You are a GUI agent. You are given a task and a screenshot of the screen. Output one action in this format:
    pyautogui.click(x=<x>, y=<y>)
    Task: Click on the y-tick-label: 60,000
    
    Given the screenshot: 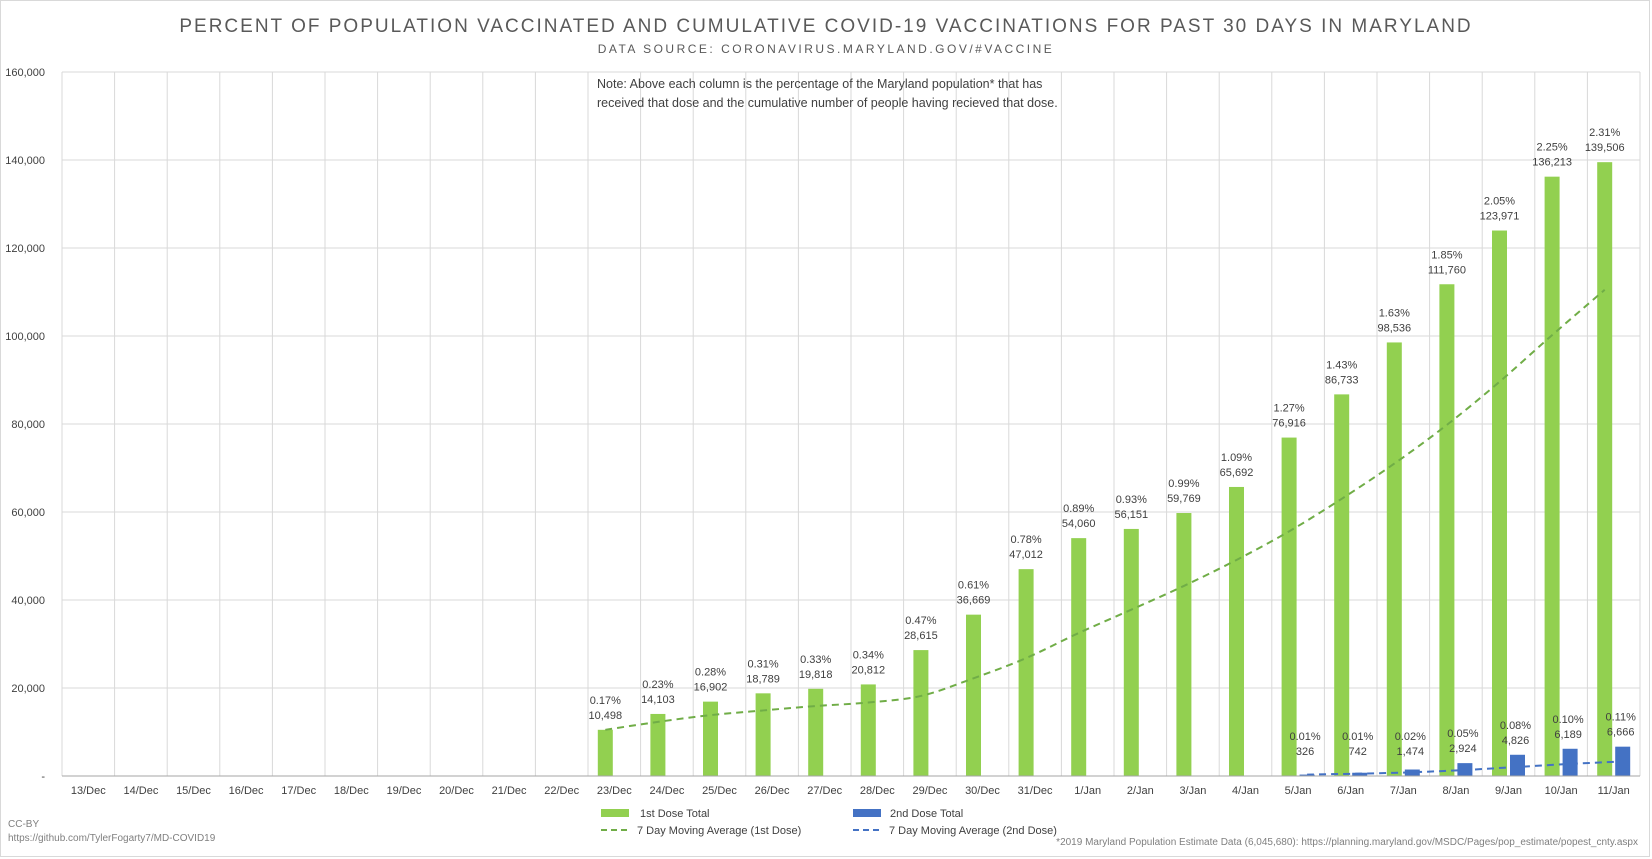 What is the action you would take?
    pyautogui.click(x=28, y=513)
    